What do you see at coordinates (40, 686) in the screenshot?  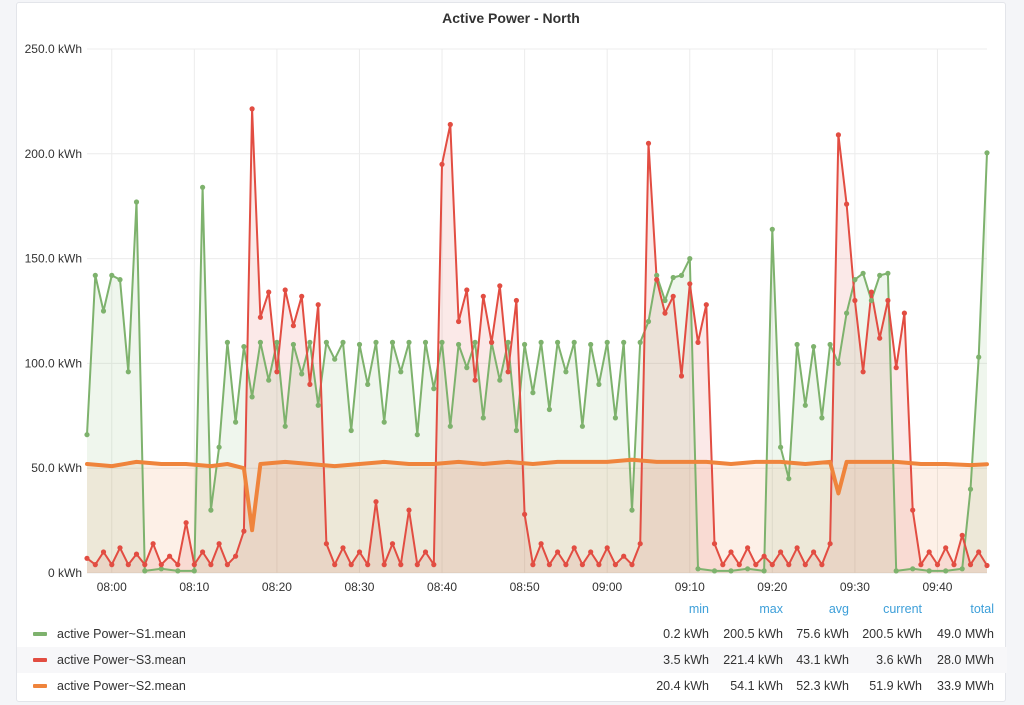 I see `series-color-swatch` at bounding box center [40, 686].